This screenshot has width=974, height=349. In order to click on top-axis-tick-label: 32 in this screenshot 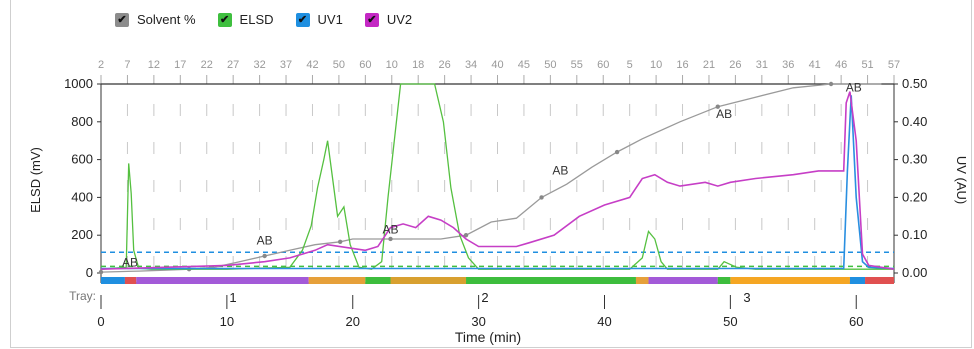, I will do `click(259, 65)`.